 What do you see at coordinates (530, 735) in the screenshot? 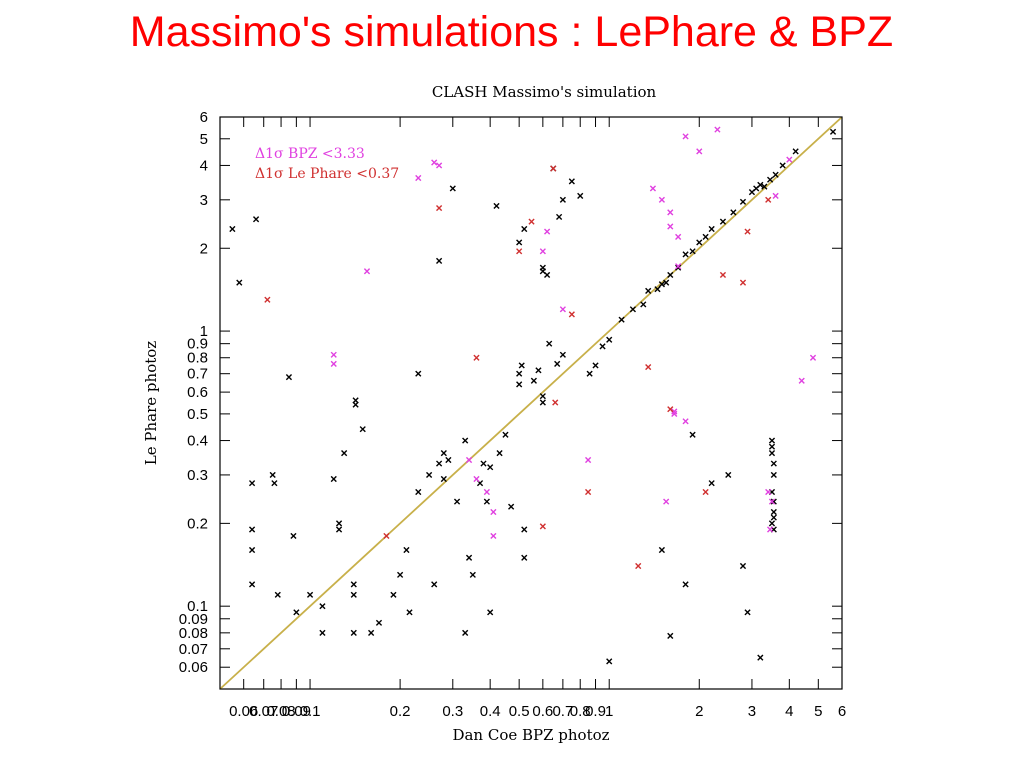
I see `x-axis-label: Dan Coe BPZ photoz` at bounding box center [530, 735].